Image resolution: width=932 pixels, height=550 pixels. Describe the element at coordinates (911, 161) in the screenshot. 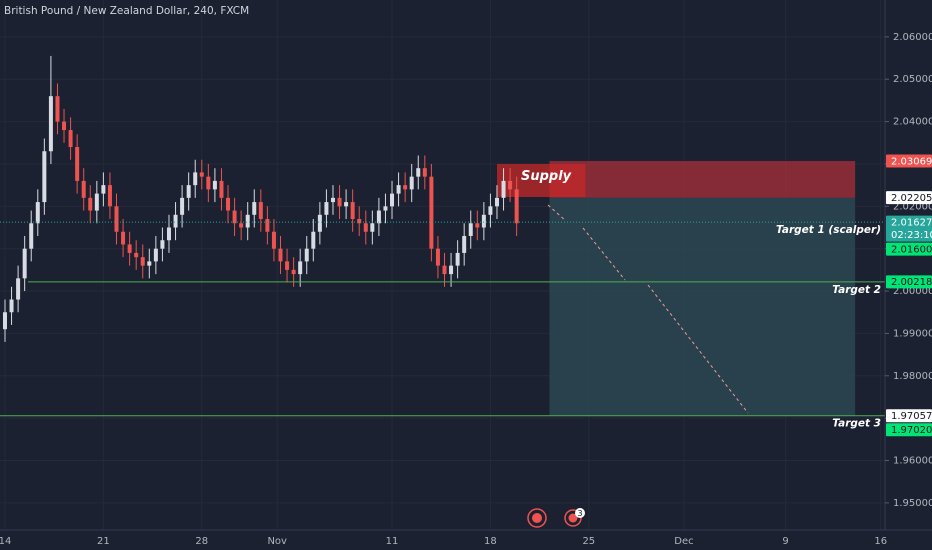

I see `price-label: 2.03069` at that location.